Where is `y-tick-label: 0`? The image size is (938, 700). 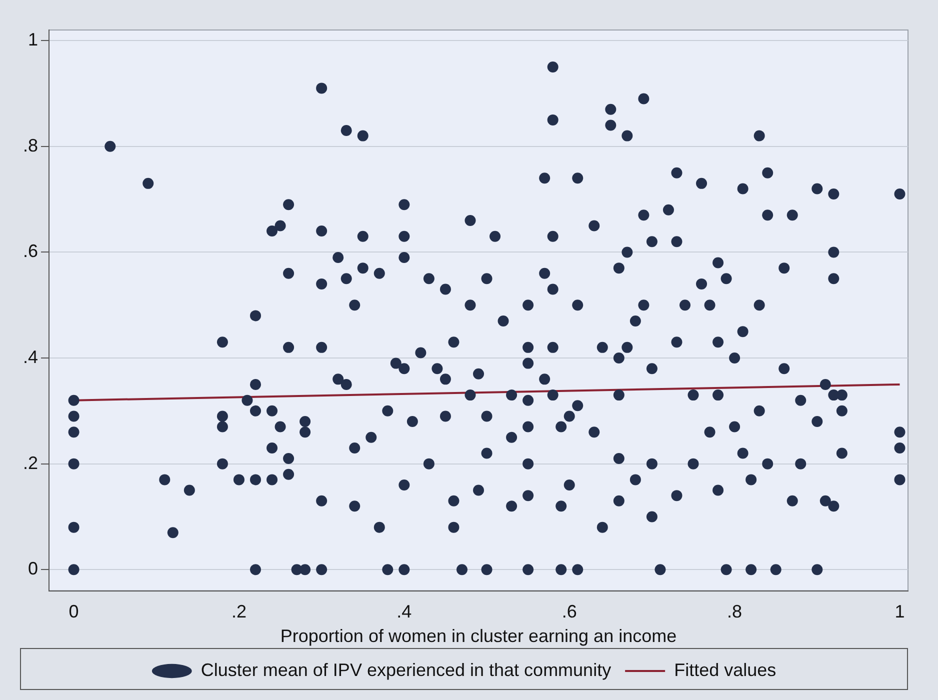
y-tick-label: 0 is located at coordinates (33, 568).